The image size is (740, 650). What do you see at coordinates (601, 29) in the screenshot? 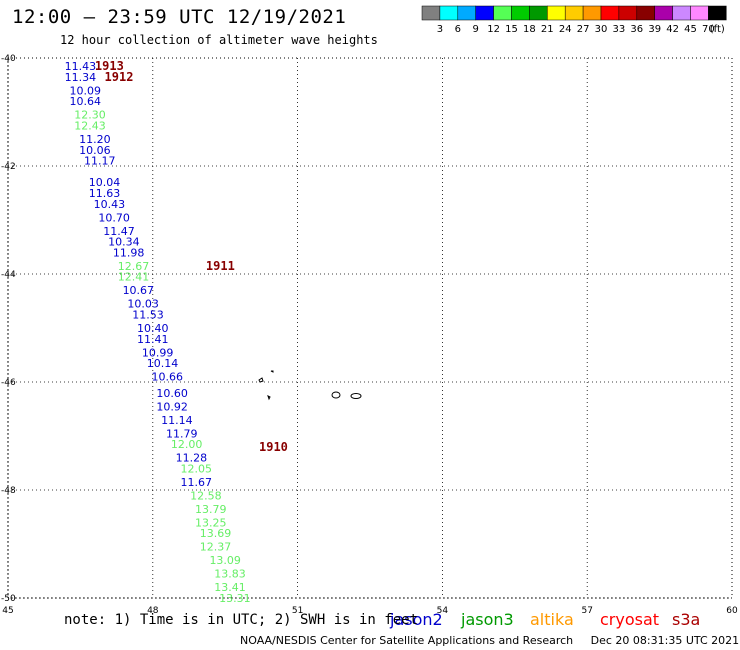
I see `colorbar-tick-label: 30` at bounding box center [601, 29].